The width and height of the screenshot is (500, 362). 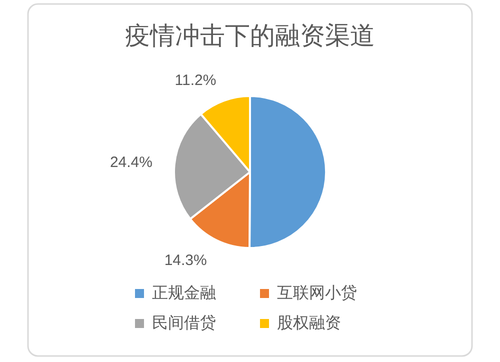 What do you see at coordinates (131, 163) in the screenshot?
I see `data-label: 24.4%` at bounding box center [131, 163].